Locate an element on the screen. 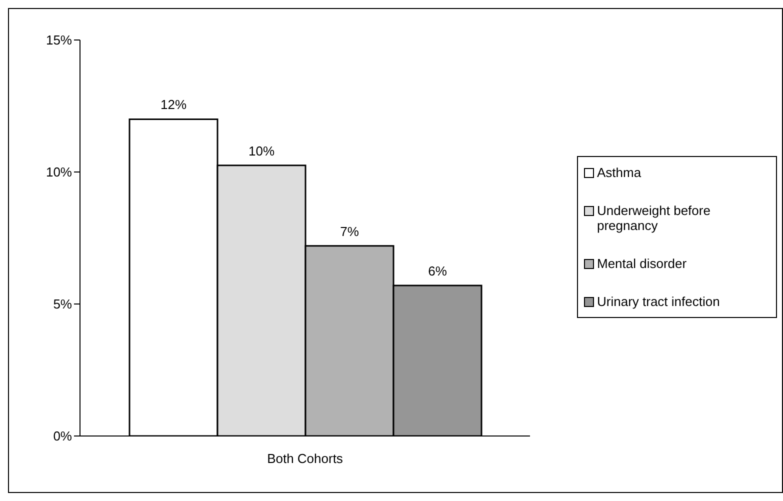 The image size is (783, 501). legend-label: Asthma is located at coordinates (619, 172).